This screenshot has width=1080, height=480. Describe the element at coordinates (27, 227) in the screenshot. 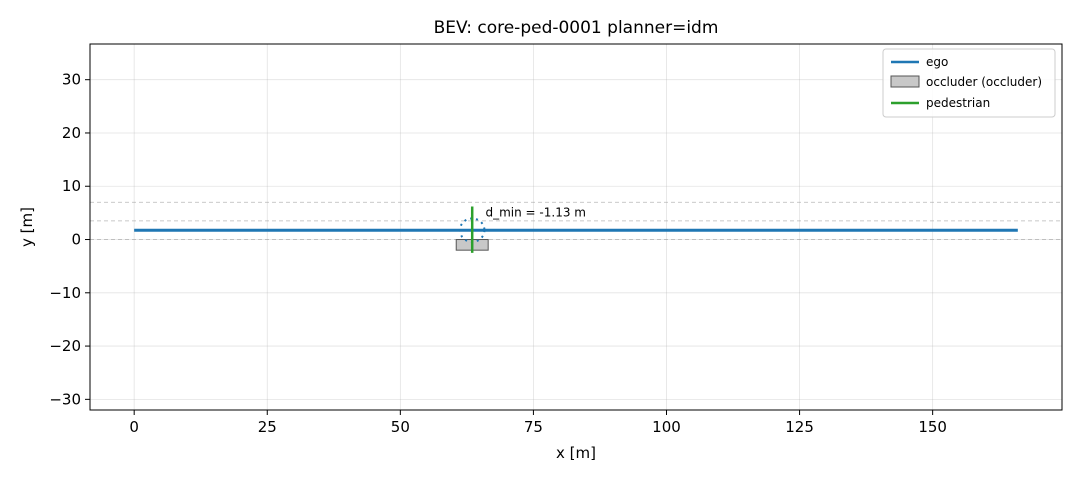

I see `y-axis-label: y [m]` at that location.